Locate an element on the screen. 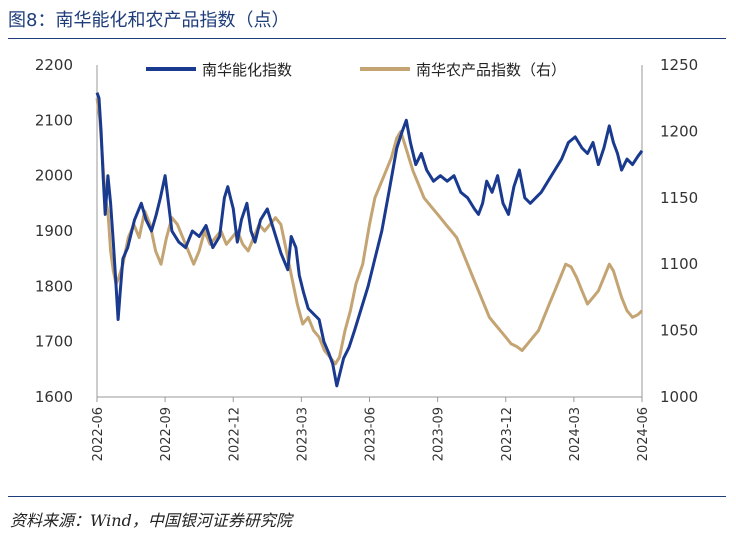 The image size is (736, 535). x-tick-label: 2024-03 is located at coordinates (575, 434).